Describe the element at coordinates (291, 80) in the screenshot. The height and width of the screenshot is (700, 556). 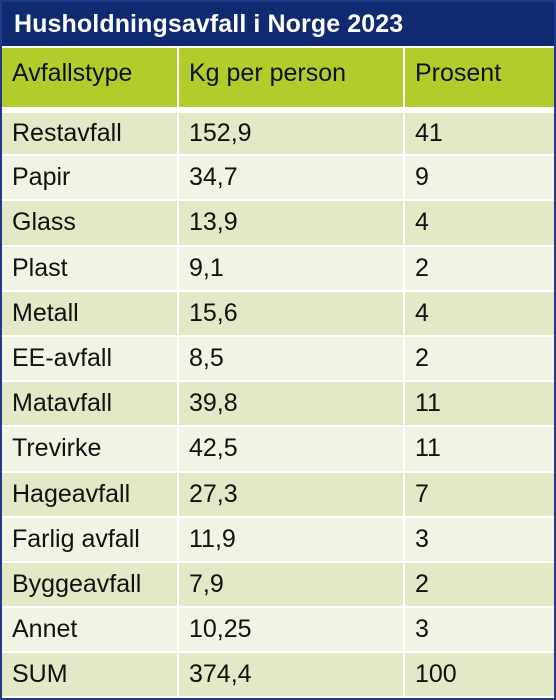
I see `column-header-kg: Kg per person` at that location.